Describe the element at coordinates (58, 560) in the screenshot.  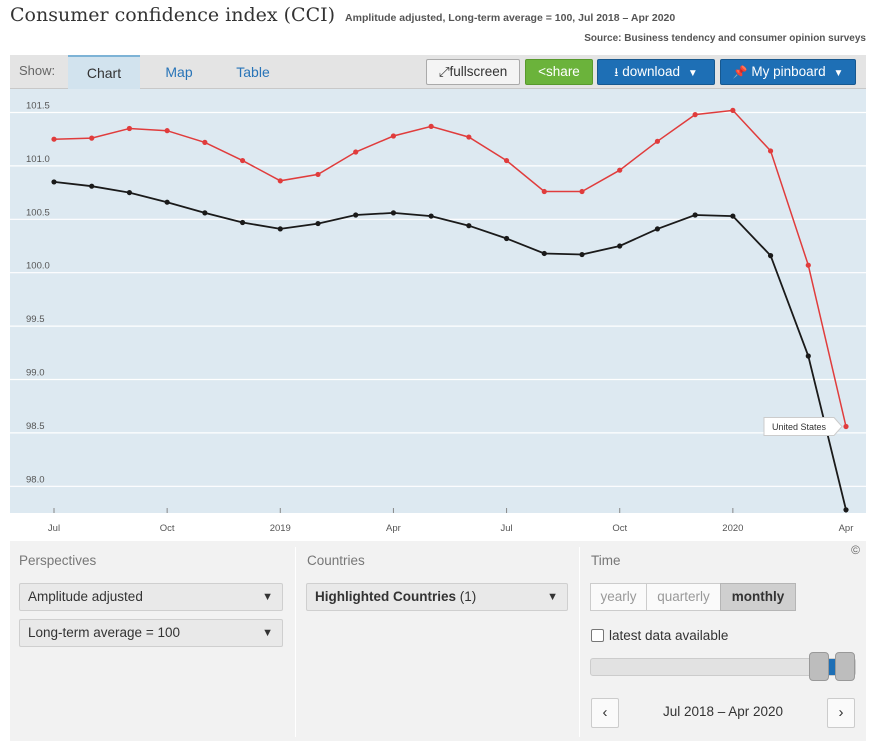
I see `perspectives-title: Perspectives` at that location.